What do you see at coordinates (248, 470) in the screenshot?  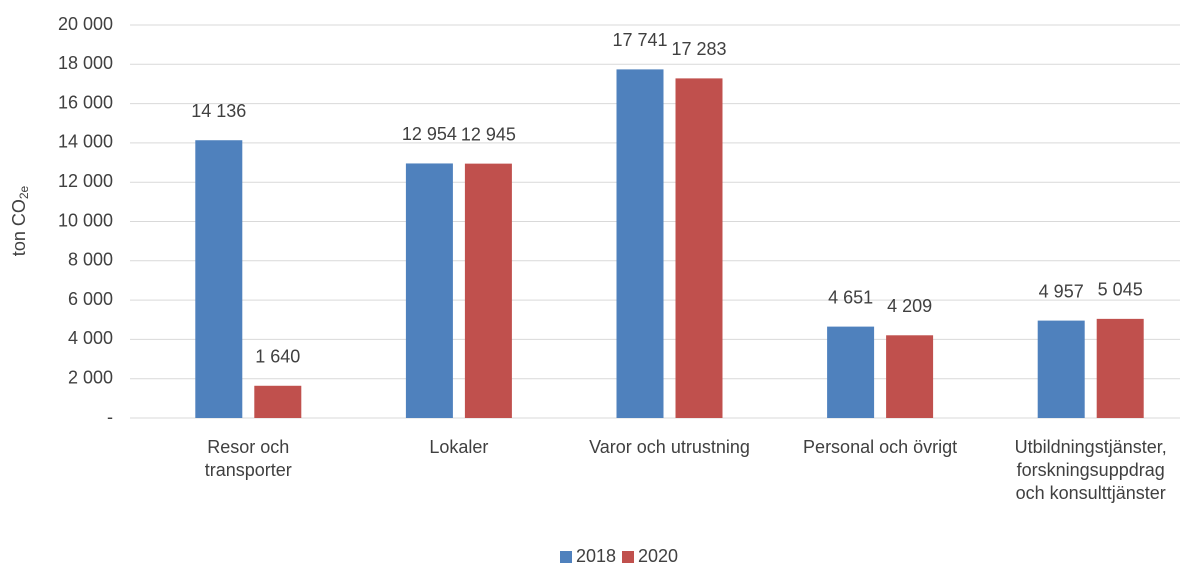 I see `x-tick-label: transporter` at bounding box center [248, 470].